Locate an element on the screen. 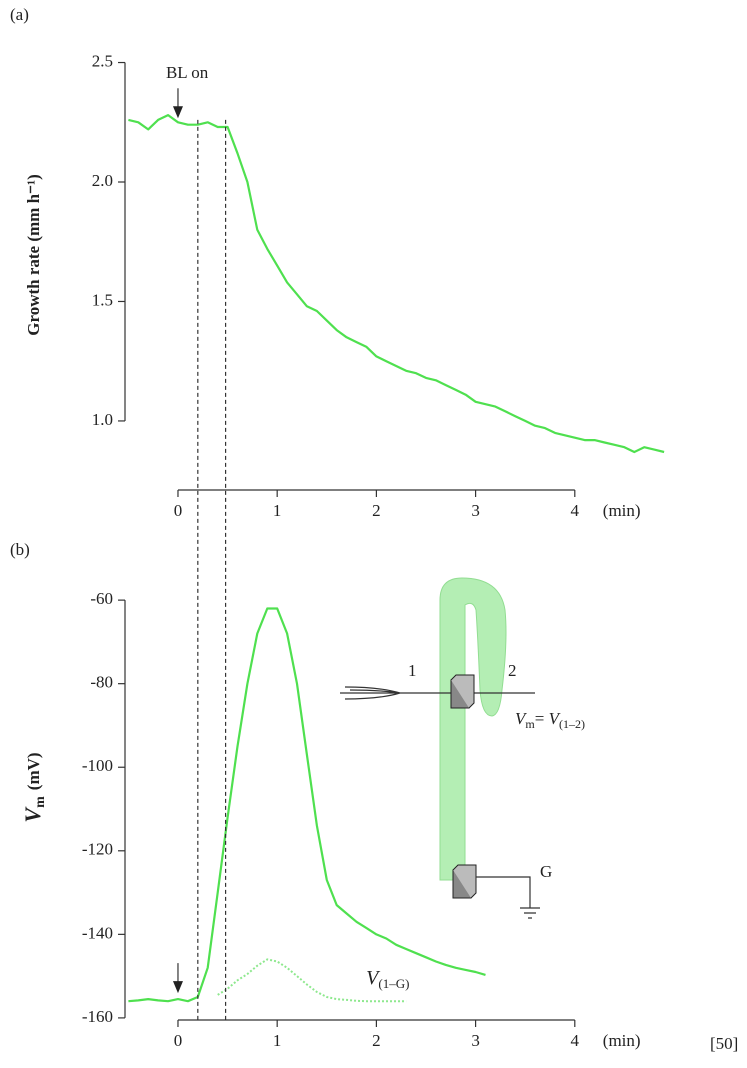 This screenshot has width=747, height=1068. ground-symbol is located at coordinates (508, 897).